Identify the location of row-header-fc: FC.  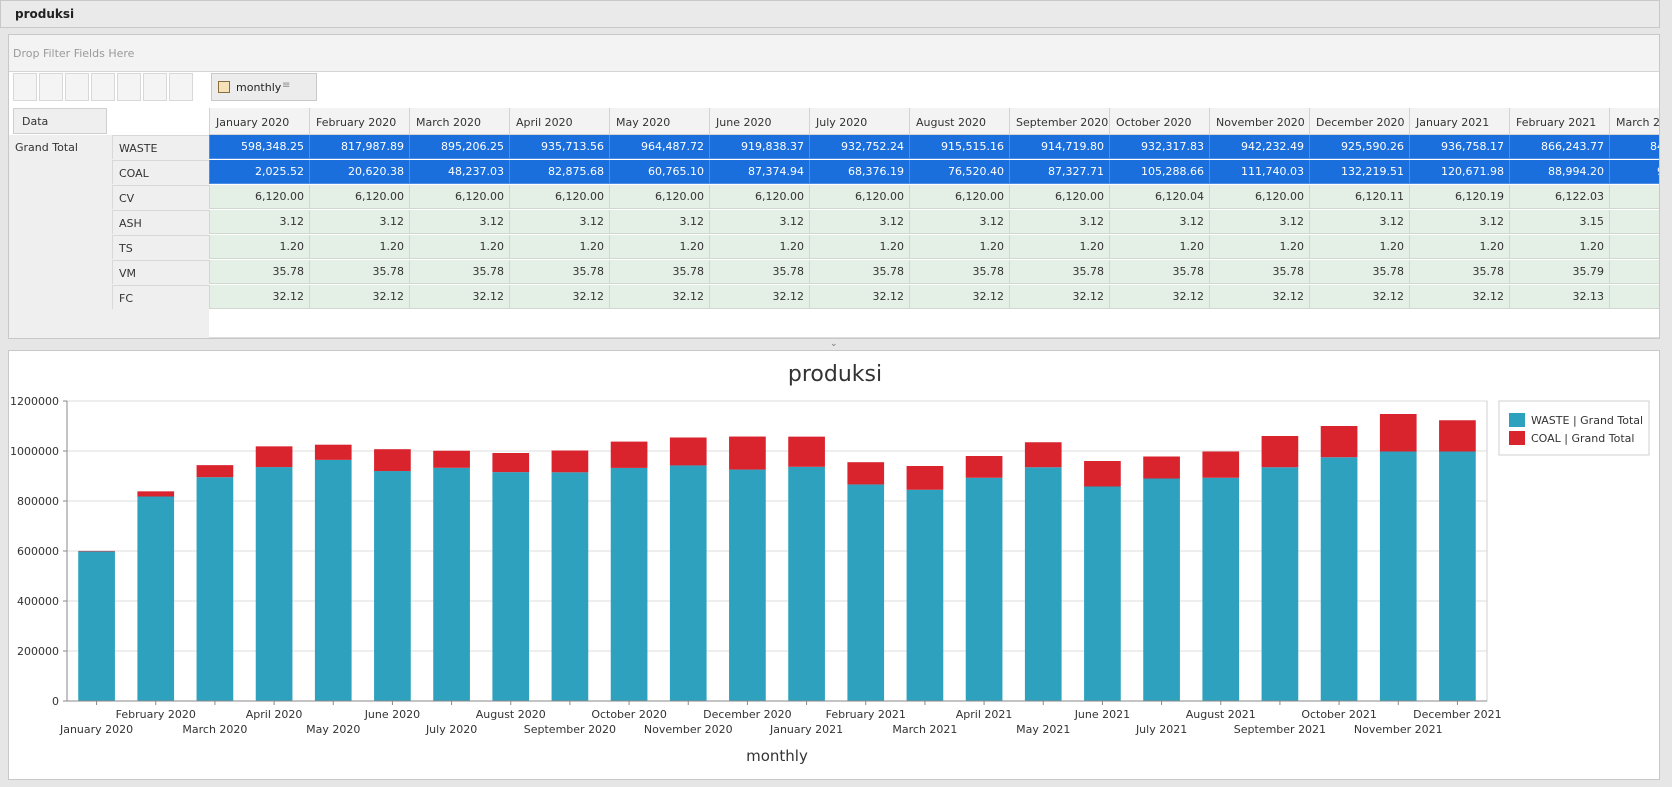
(160, 297).